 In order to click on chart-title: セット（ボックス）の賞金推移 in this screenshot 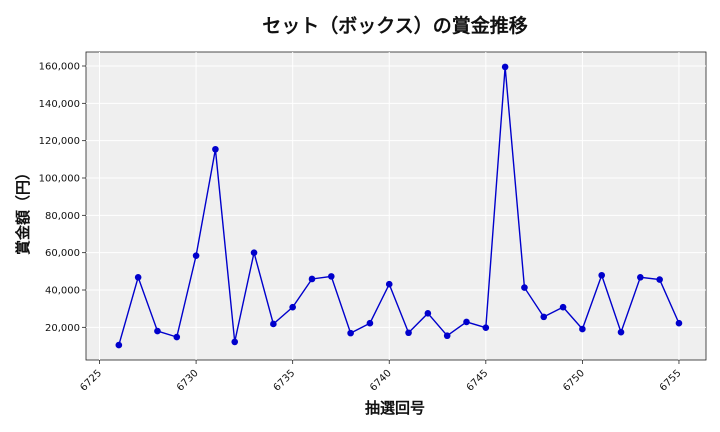, I will do `click(394, 25)`.